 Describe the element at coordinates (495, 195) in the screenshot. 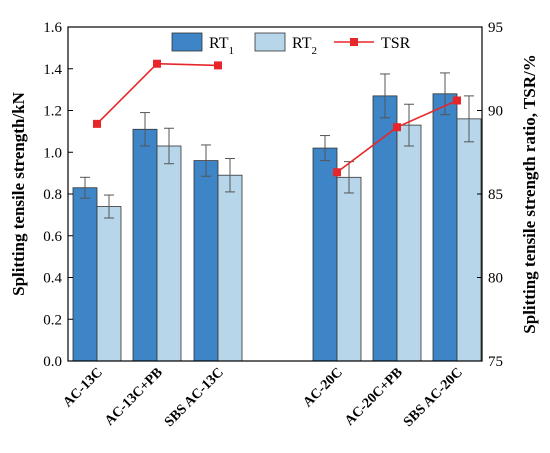

I see `right-tick-label-2: 85` at that location.